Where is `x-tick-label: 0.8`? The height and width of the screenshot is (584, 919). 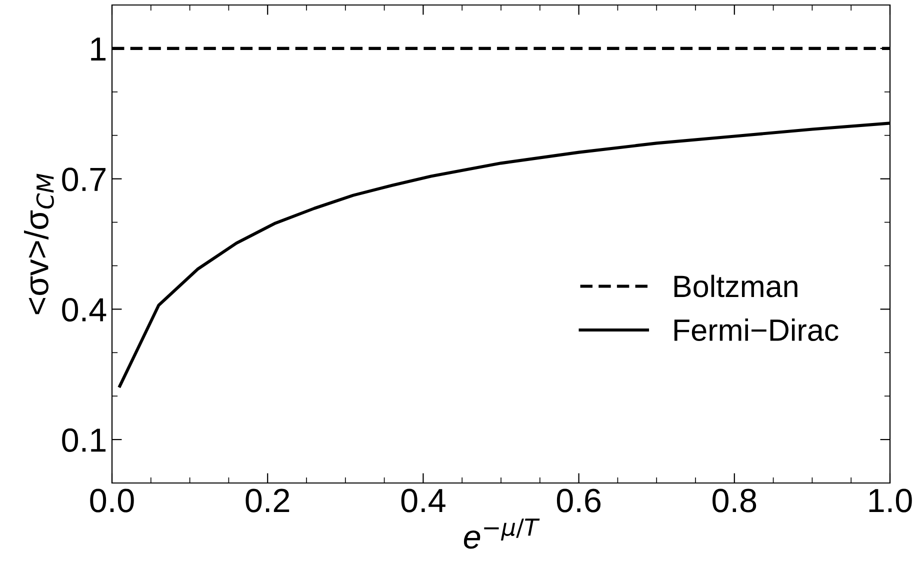
x-tick-label: 0.8 is located at coordinates (734, 500).